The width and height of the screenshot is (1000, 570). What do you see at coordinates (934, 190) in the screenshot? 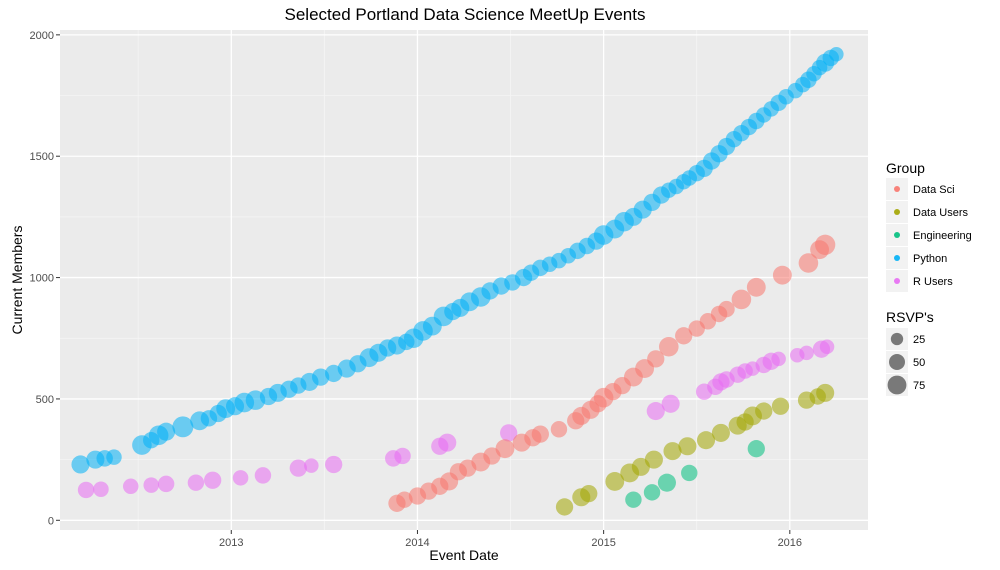
I see `legend-color-label: Data Sci` at bounding box center [934, 190].